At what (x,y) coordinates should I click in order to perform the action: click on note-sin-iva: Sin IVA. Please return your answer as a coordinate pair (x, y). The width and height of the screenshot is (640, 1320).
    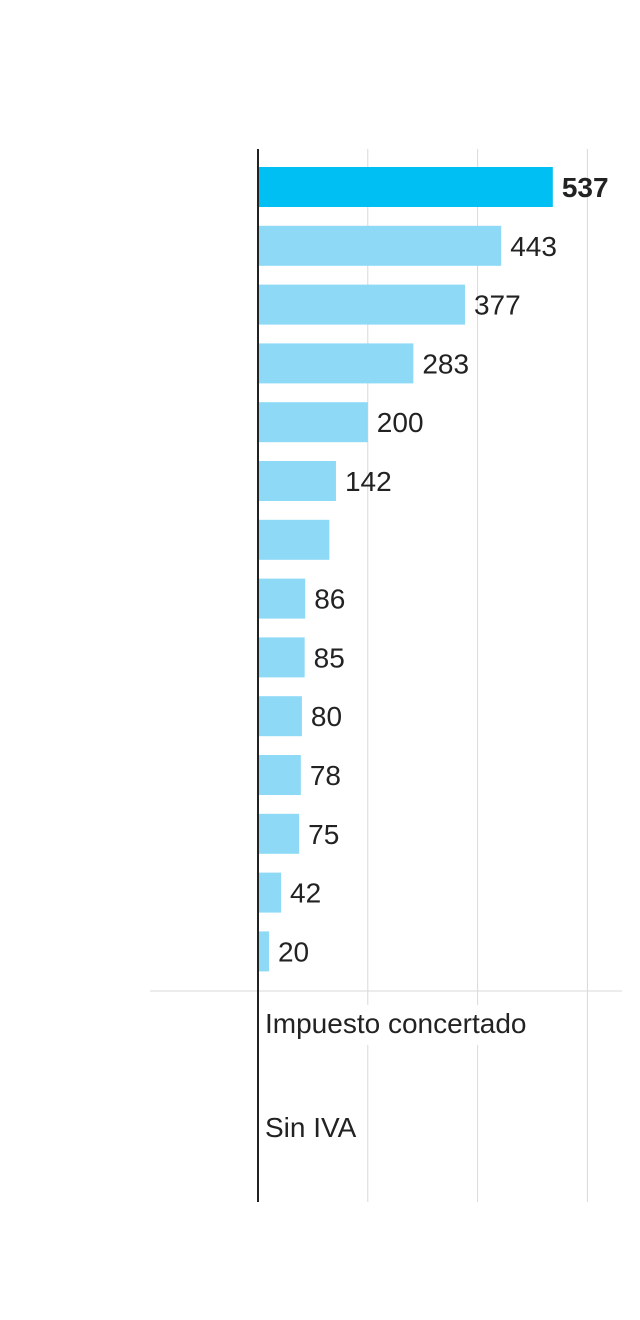
    Looking at the image, I should click on (311, 1127).